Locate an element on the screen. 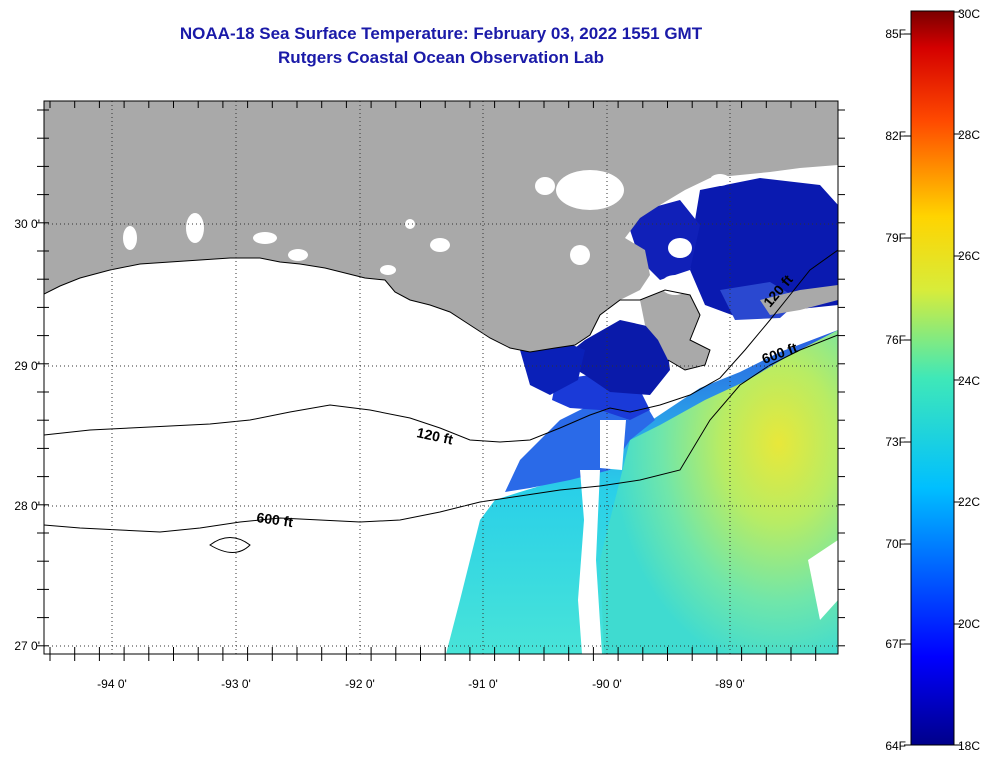  colorbar-c-label: 20C is located at coordinates (969, 624).